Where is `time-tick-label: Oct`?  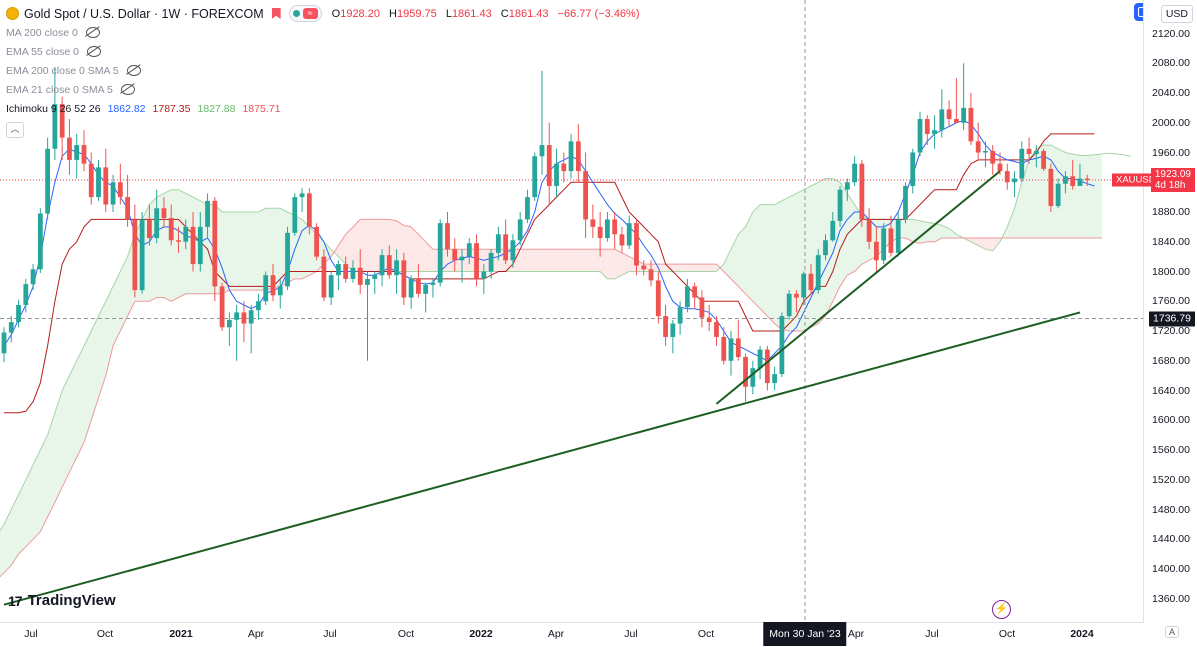 time-tick-label: Oct is located at coordinates (1007, 634).